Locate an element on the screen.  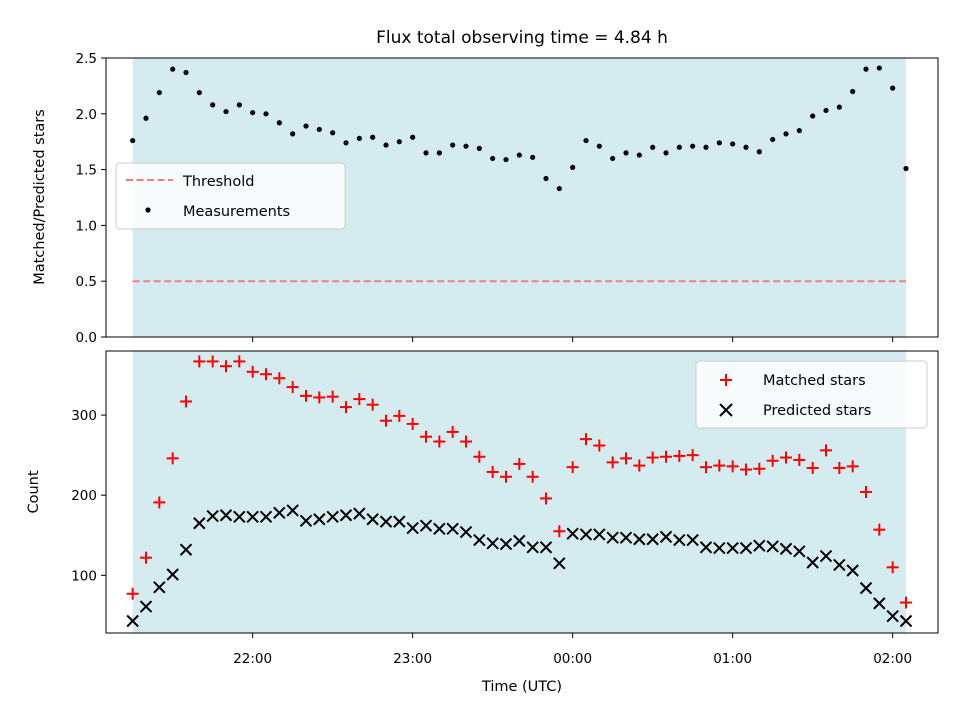
x-tick-label: 23:00 is located at coordinates (412, 659).